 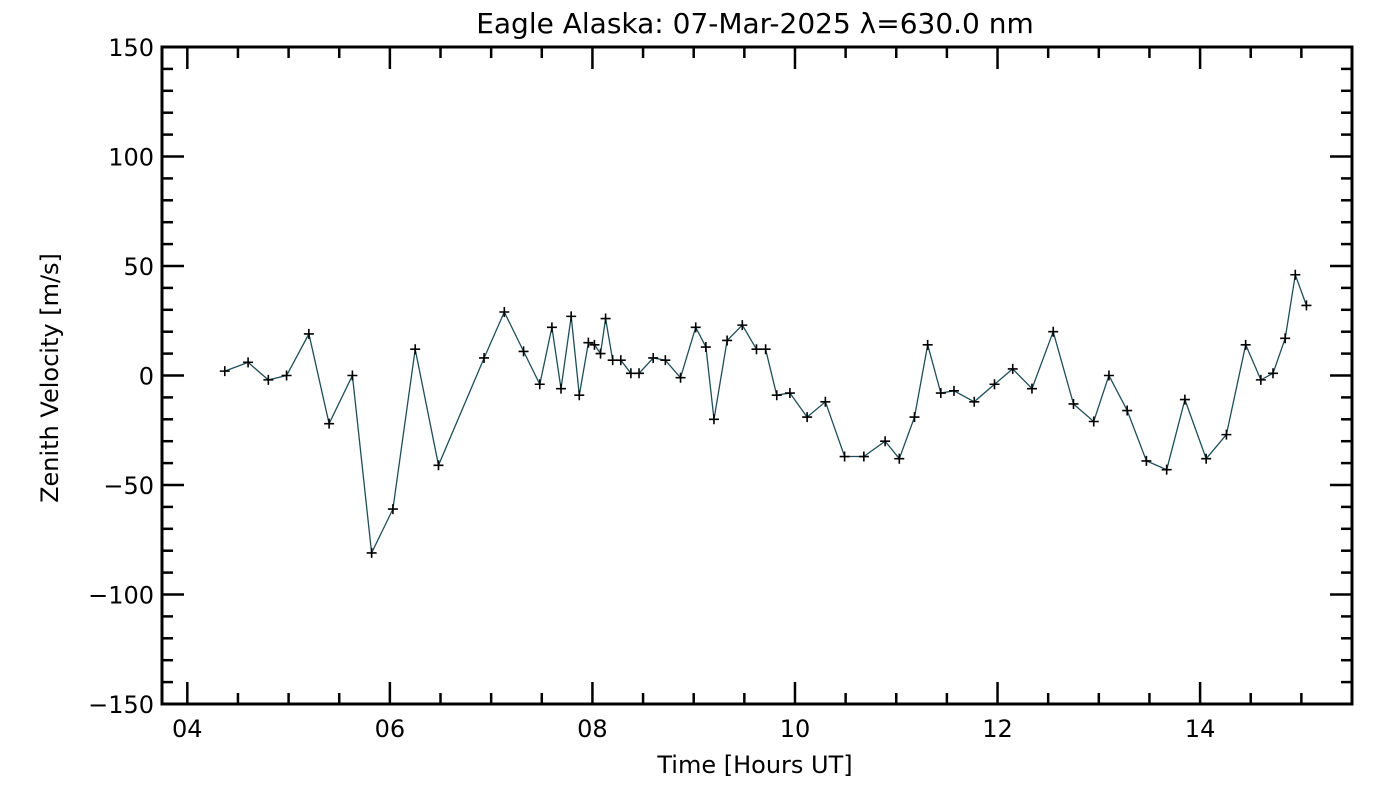 What do you see at coordinates (755, 23) in the screenshot?
I see `chart-title: Eagle Alaska: 07-Mar-2025 λ=630.0 nm` at bounding box center [755, 23].